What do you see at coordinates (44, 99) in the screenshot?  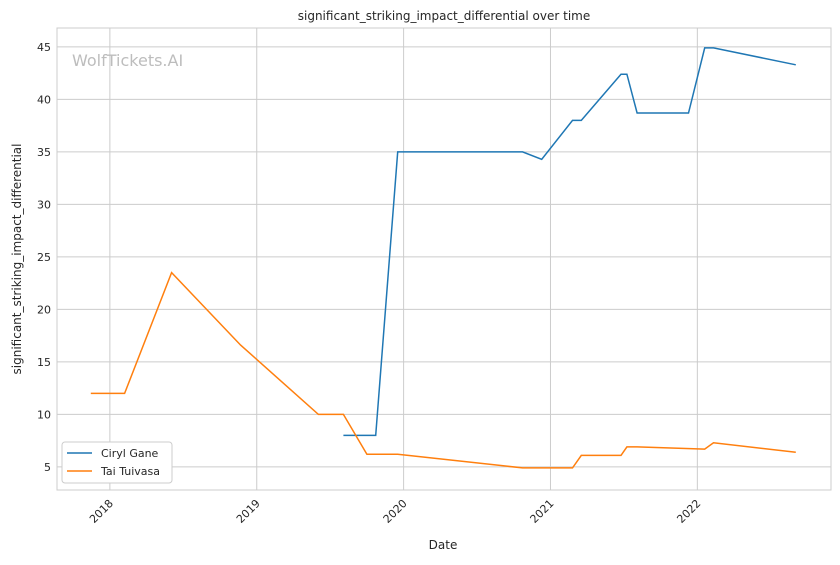 I see `y-tick-label: 40` at bounding box center [44, 99].